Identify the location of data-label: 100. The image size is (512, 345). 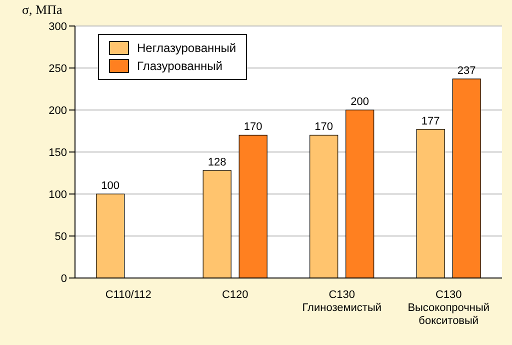
(110, 186).